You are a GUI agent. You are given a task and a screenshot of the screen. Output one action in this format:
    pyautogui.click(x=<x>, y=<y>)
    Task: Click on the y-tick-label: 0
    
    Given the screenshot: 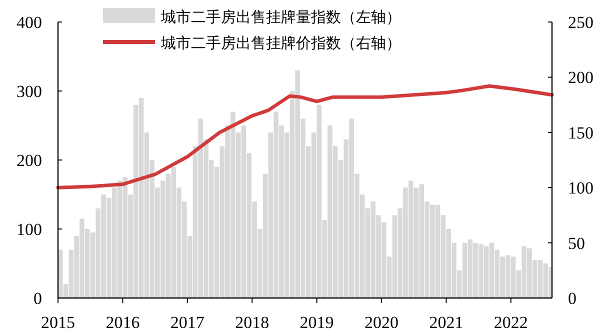 What is the action you would take?
    pyautogui.click(x=38, y=298)
    